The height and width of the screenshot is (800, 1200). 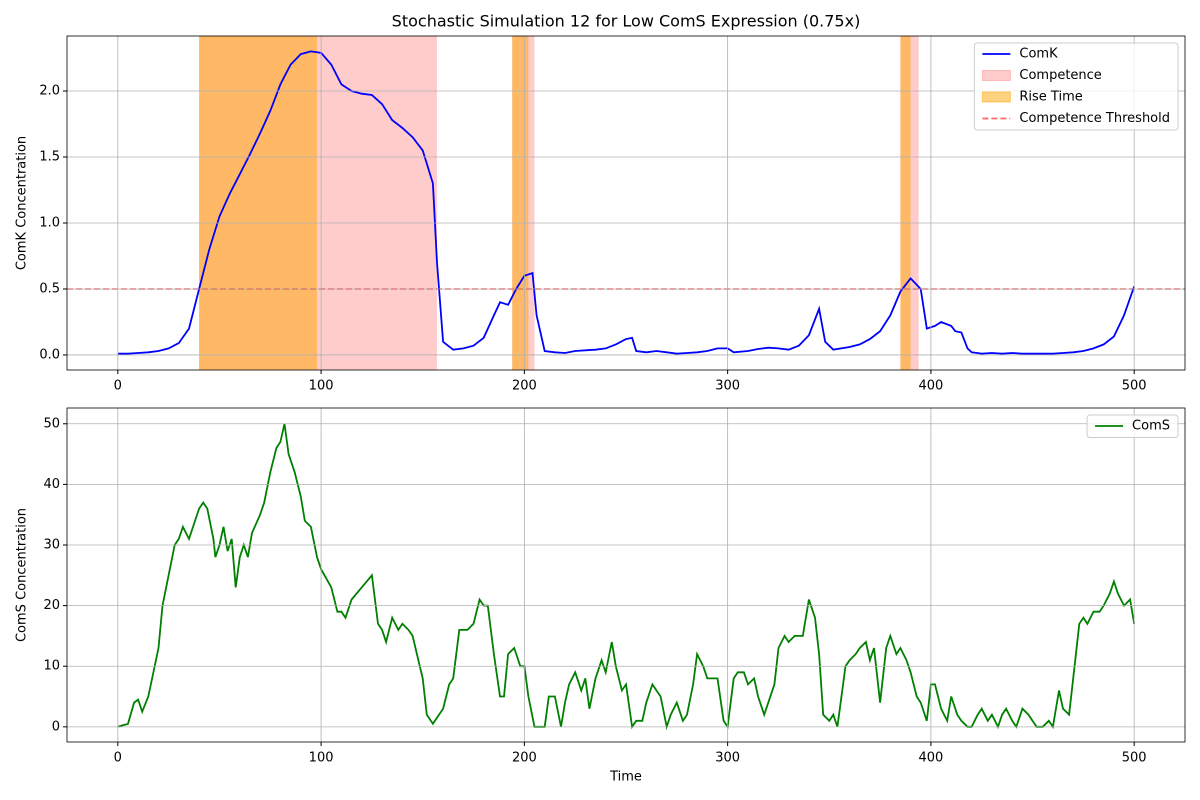 What do you see at coordinates (22, 203) in the screenshot?
I see `y-axis-label: ComK Concentration` at bounding box center [22, 203].